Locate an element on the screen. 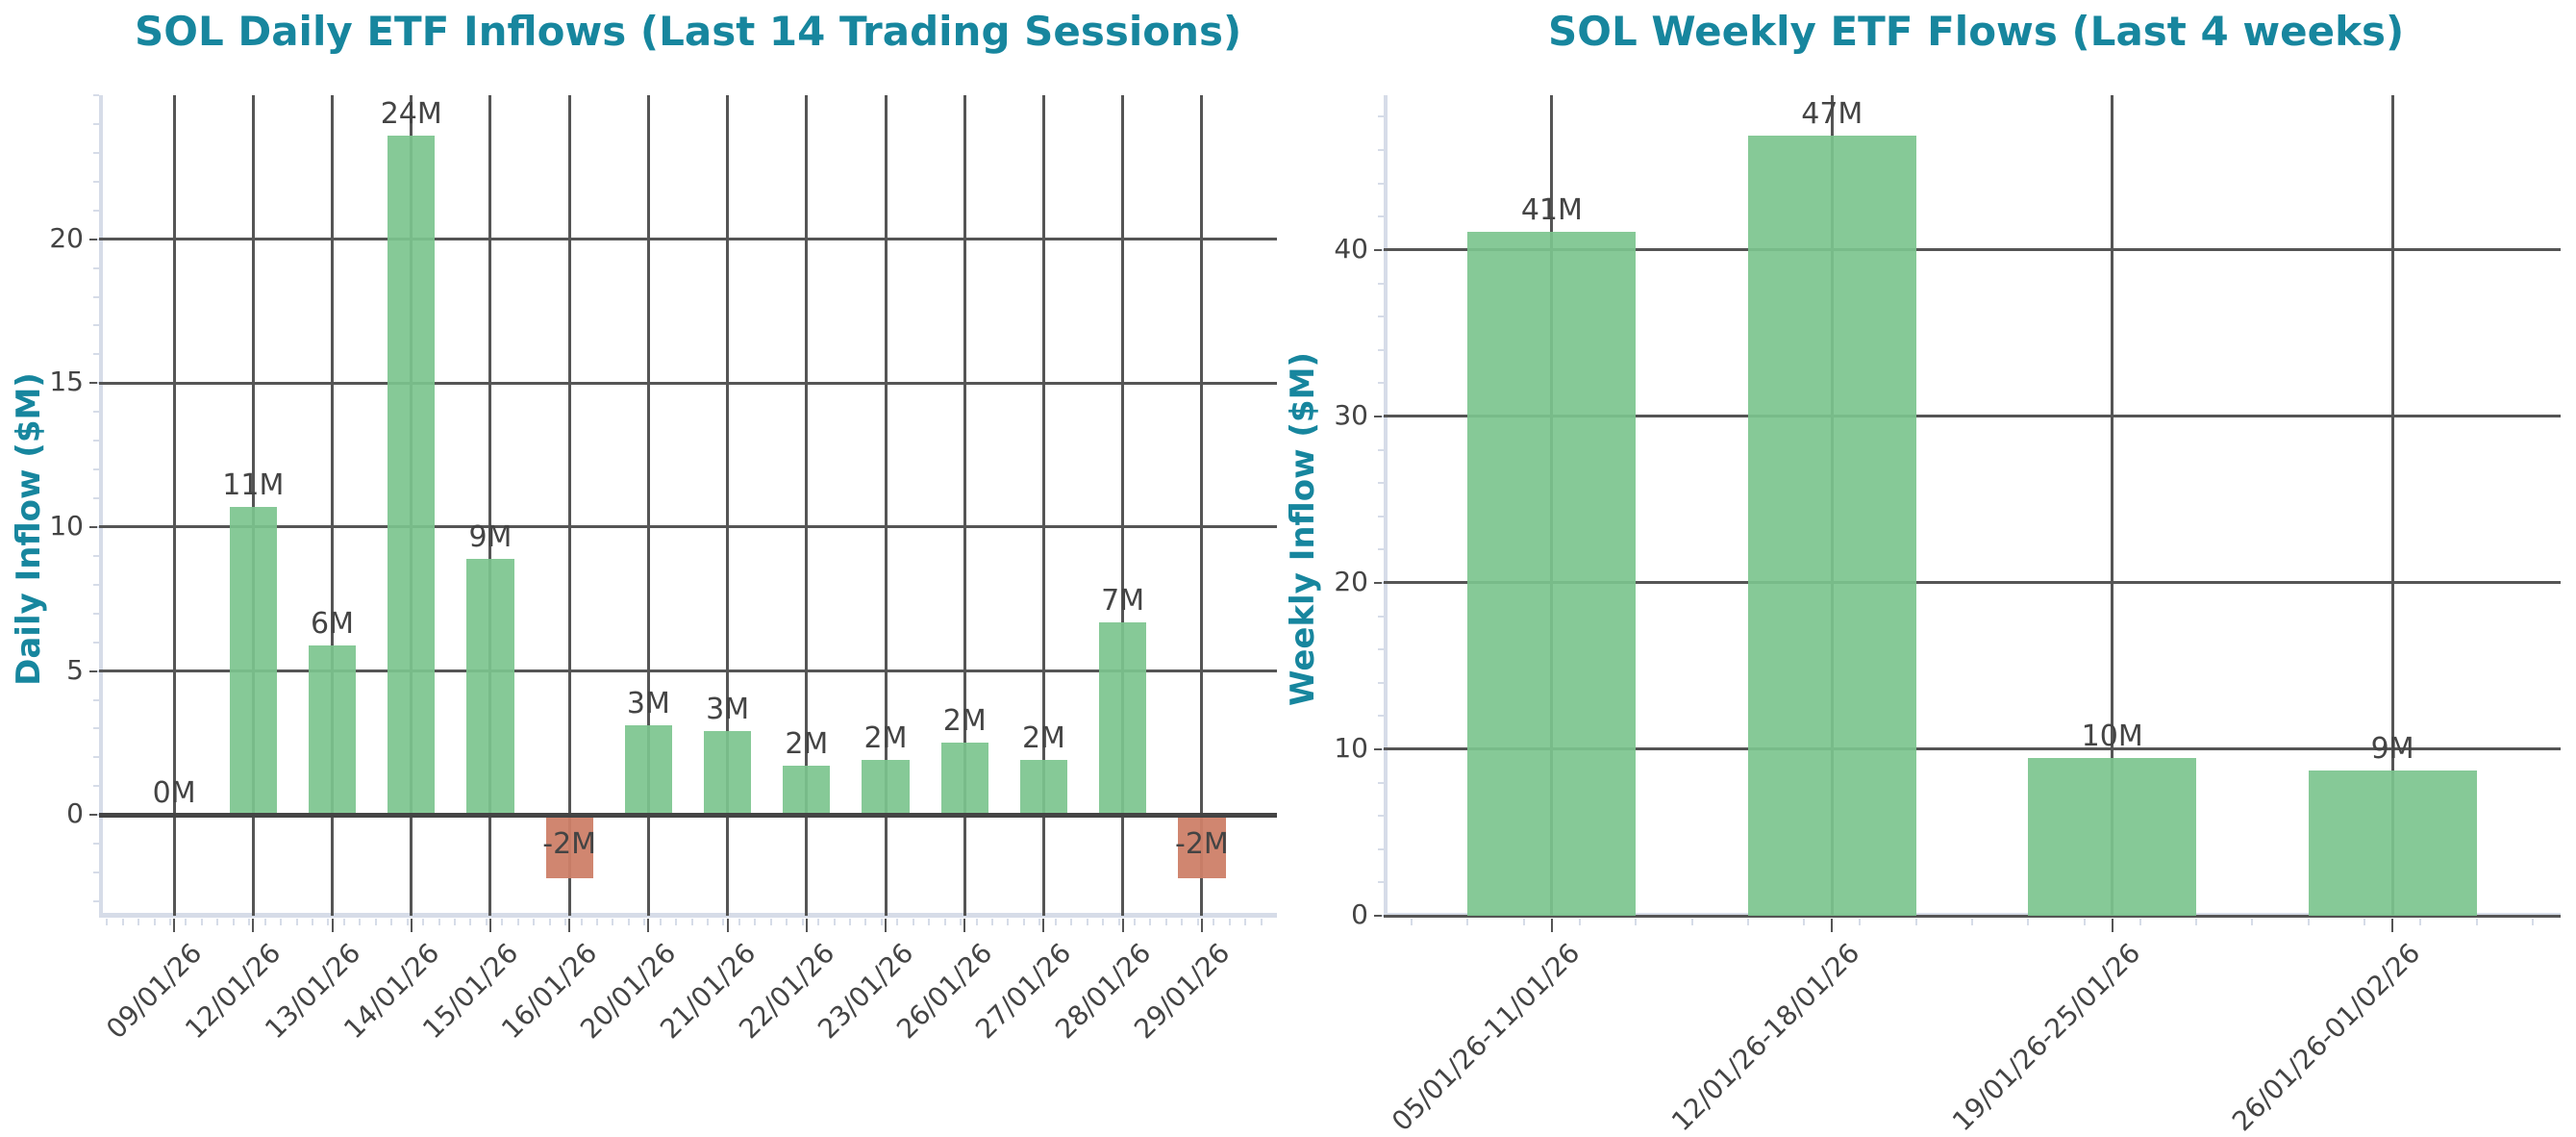 The width and height of the screenshot is (2576, 1137). y-tick-label: 0 is located at coordinates (75, 814).